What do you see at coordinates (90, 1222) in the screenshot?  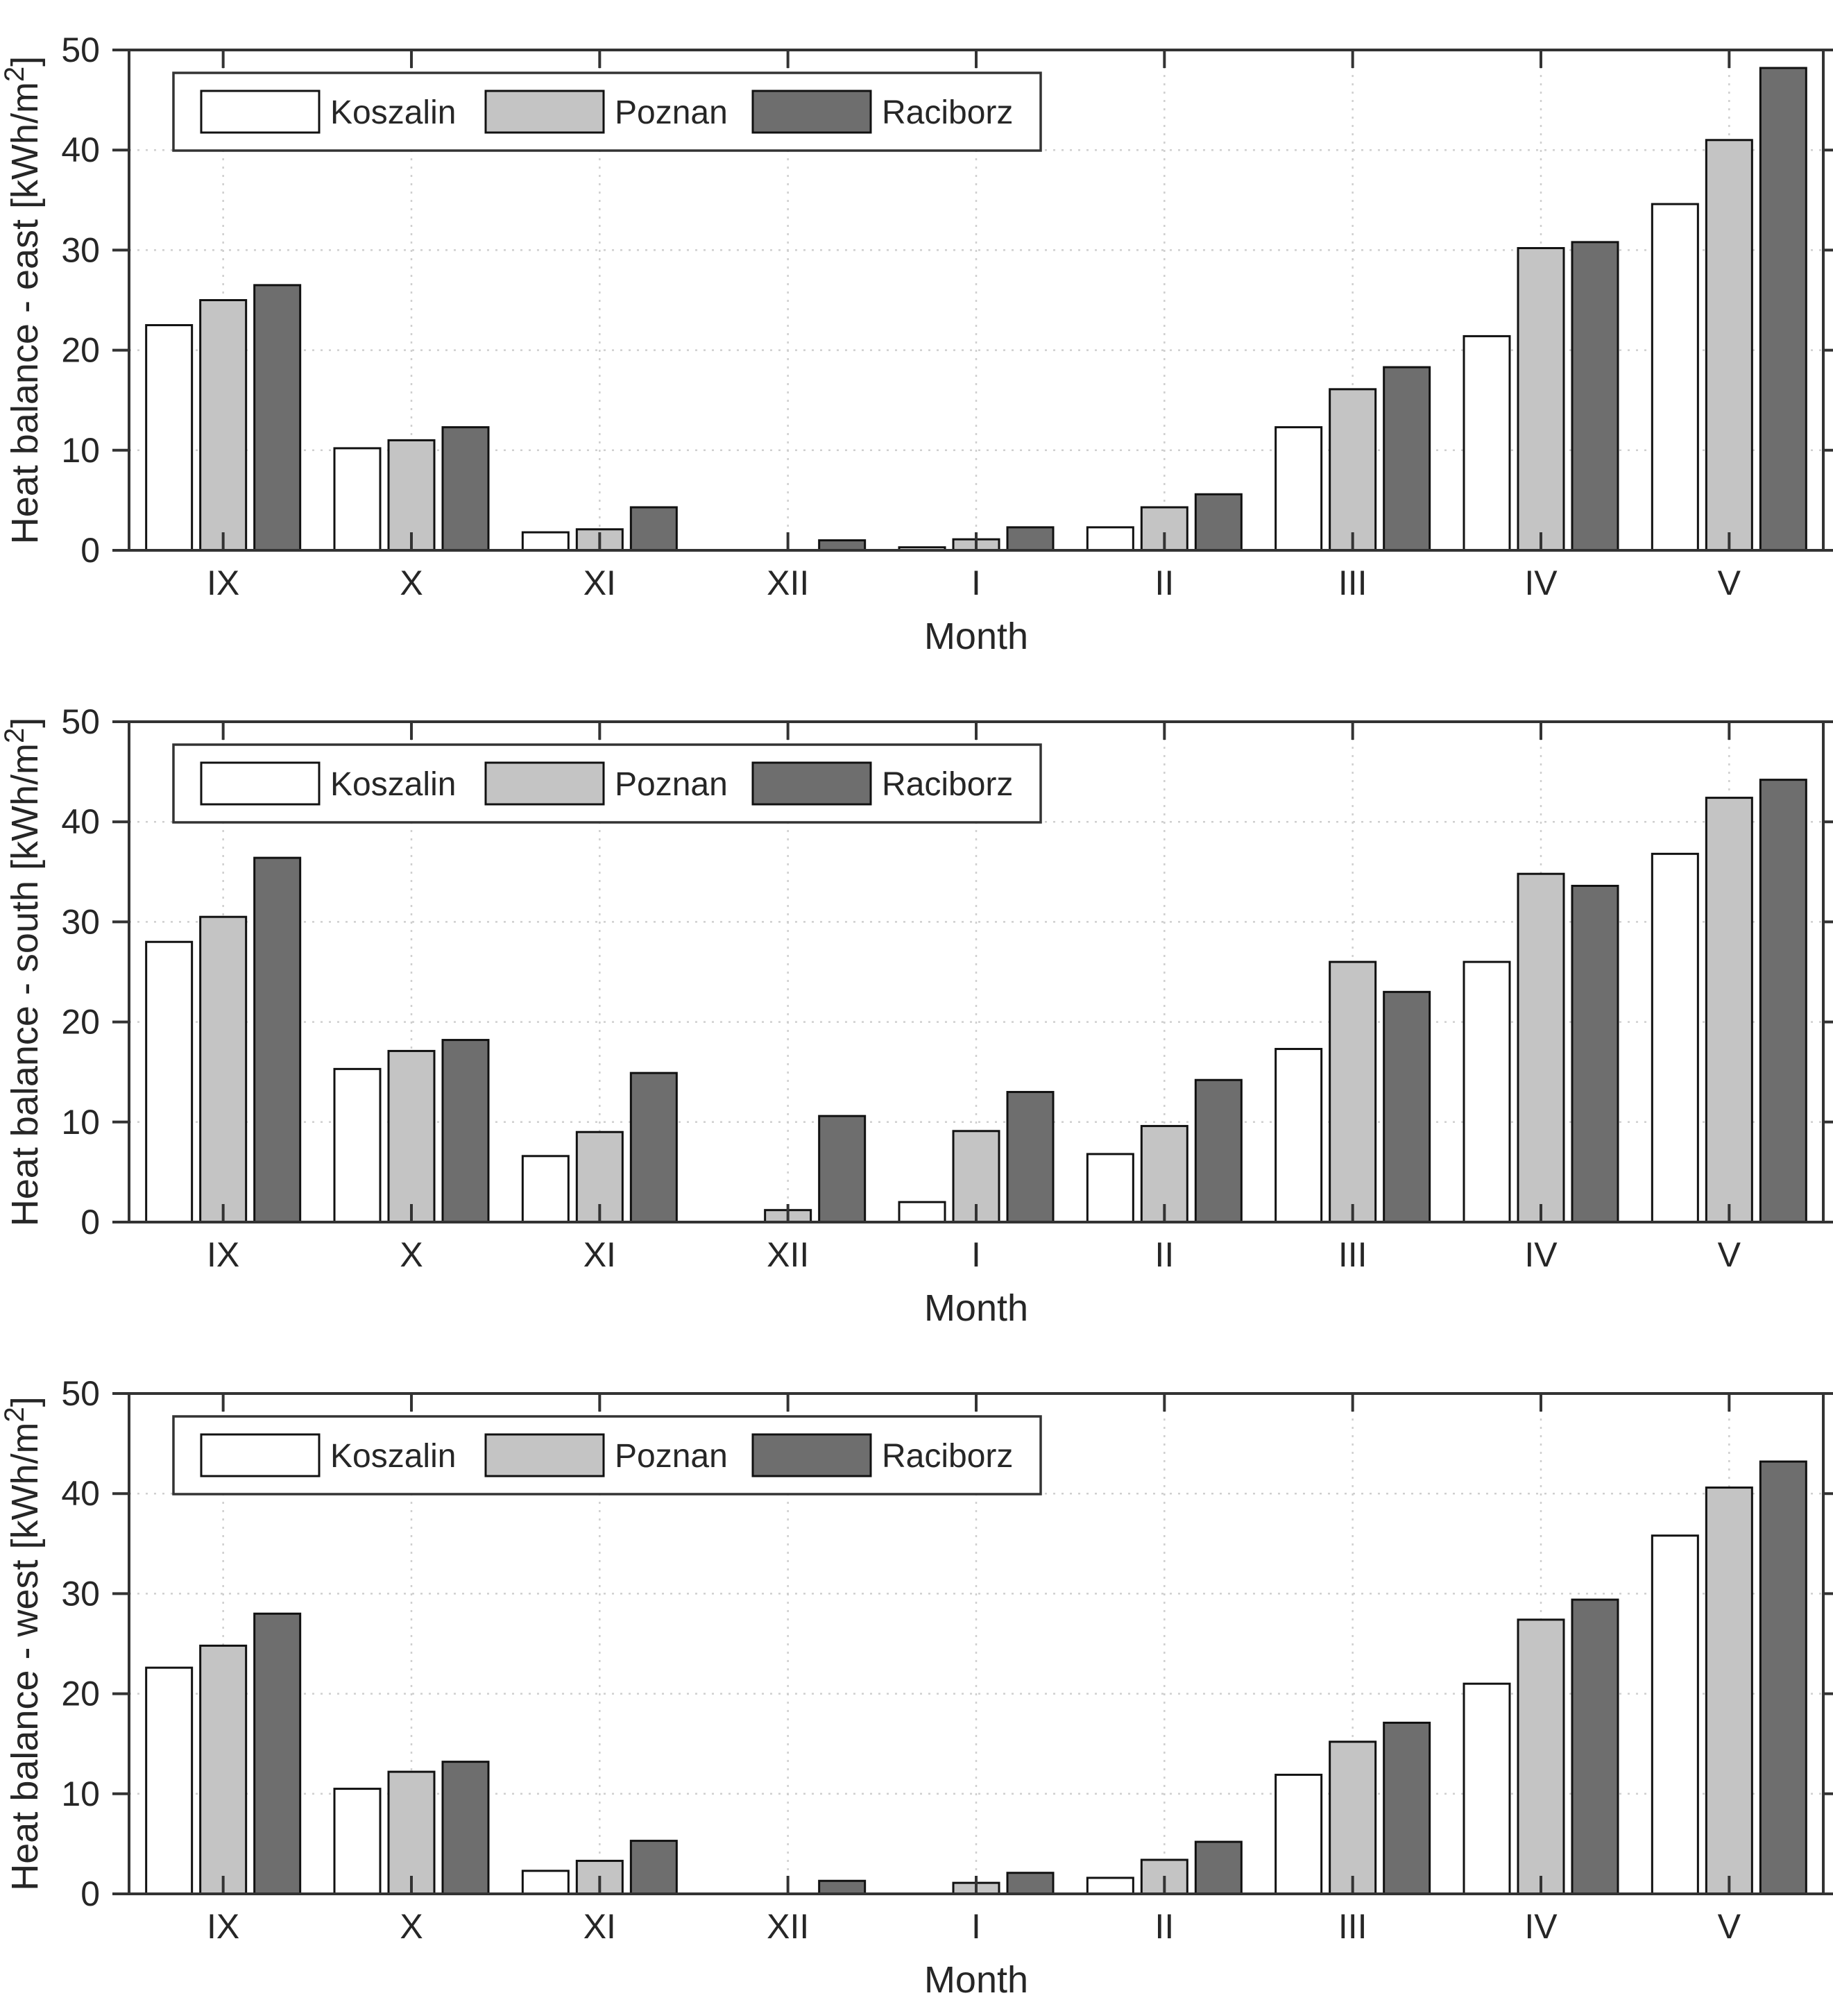 I see `y-tick-label: 0` at bounding box center [90, 1222].